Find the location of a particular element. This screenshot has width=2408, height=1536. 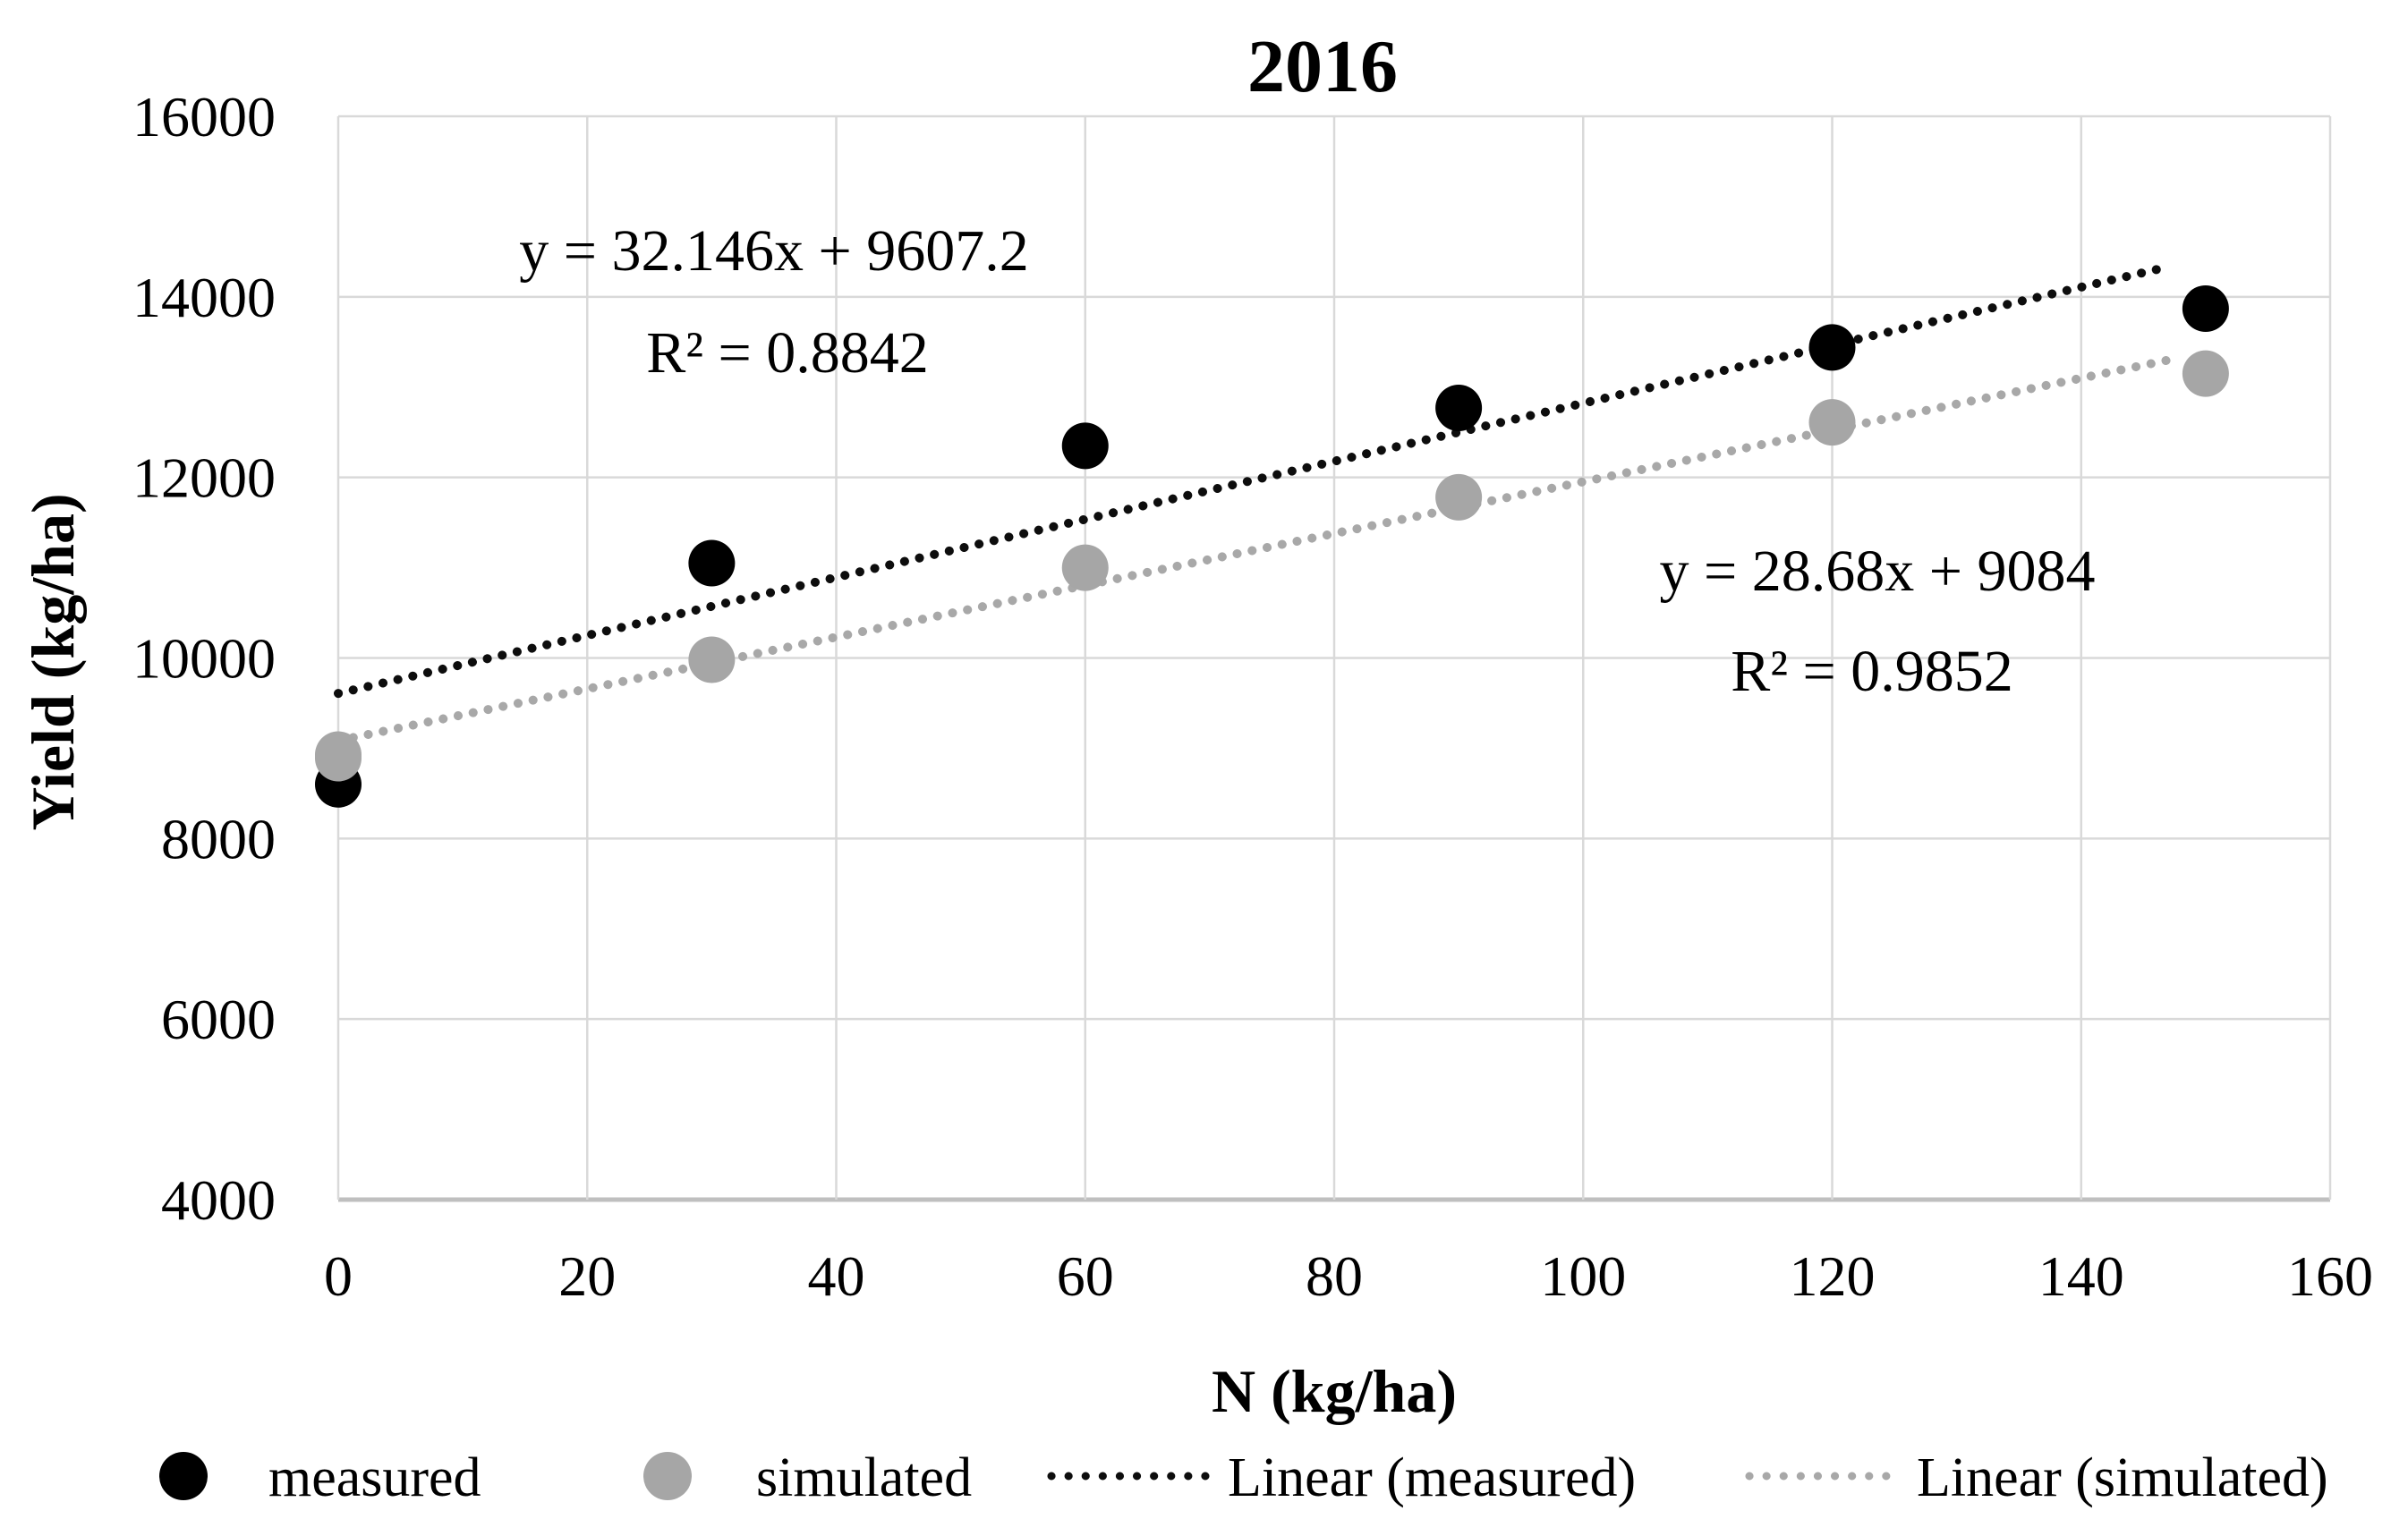

y-tick-label-14000: 14000 is located at coordinates (204, 298).